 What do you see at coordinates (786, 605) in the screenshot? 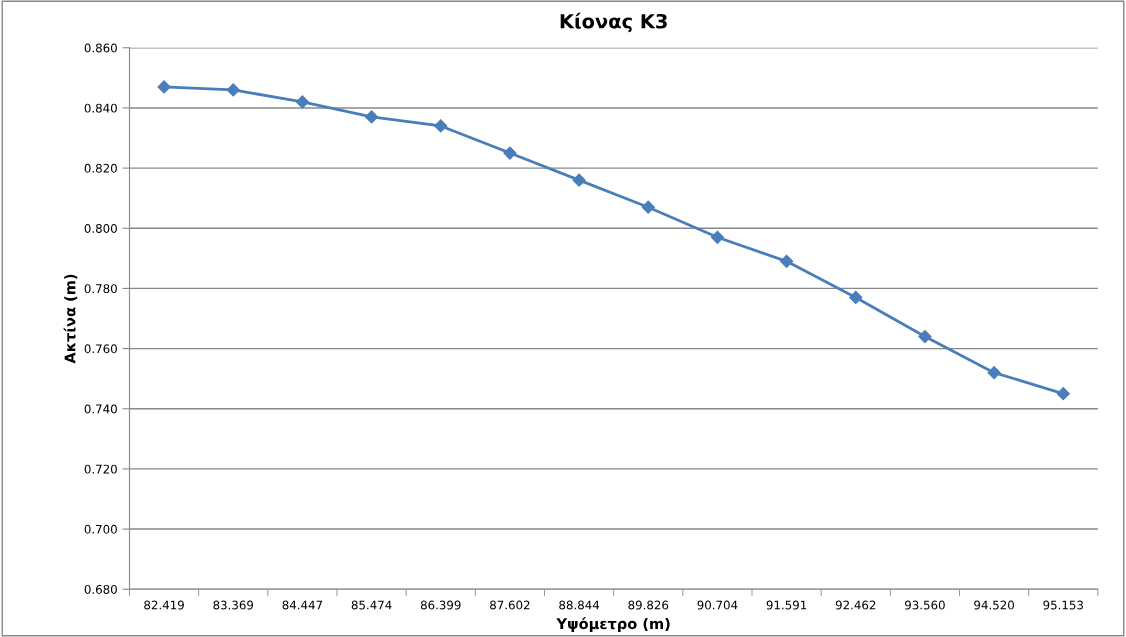
I see `x-tick-label: 91.591` at bounding box center [786, 605].